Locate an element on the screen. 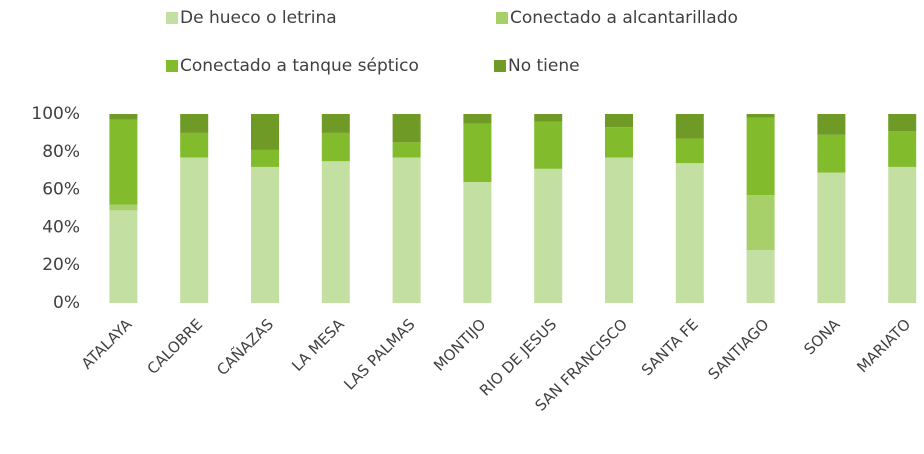  legend-label: No tiene is located at coordinates (544, 66).